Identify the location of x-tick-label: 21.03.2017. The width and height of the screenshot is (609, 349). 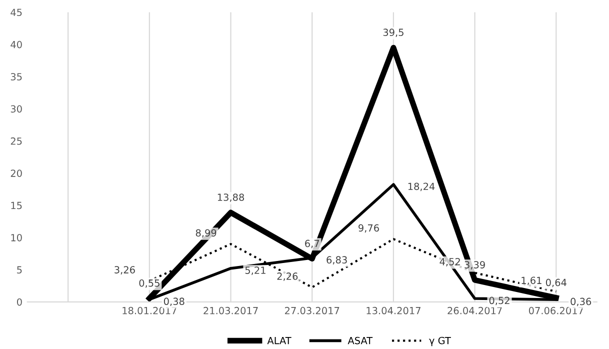
(231, 310).